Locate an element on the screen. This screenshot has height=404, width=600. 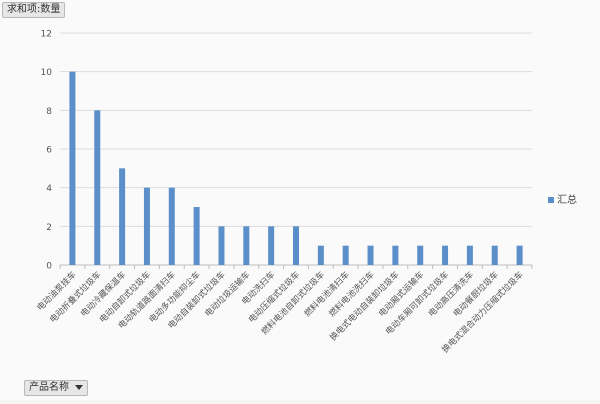
axis-field-label: 产品名称 is located at coordinates (49, 387).